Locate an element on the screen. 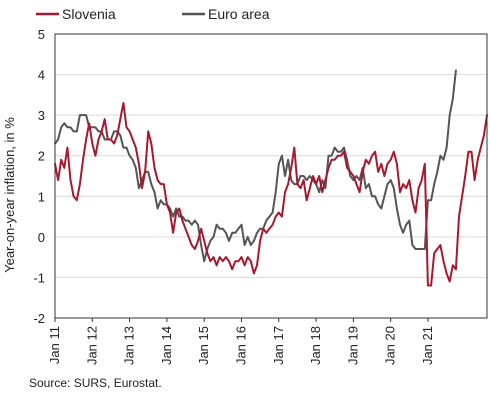 The image size is (490, 401). legend-label: Euro area is located at coordinates (239, 14).